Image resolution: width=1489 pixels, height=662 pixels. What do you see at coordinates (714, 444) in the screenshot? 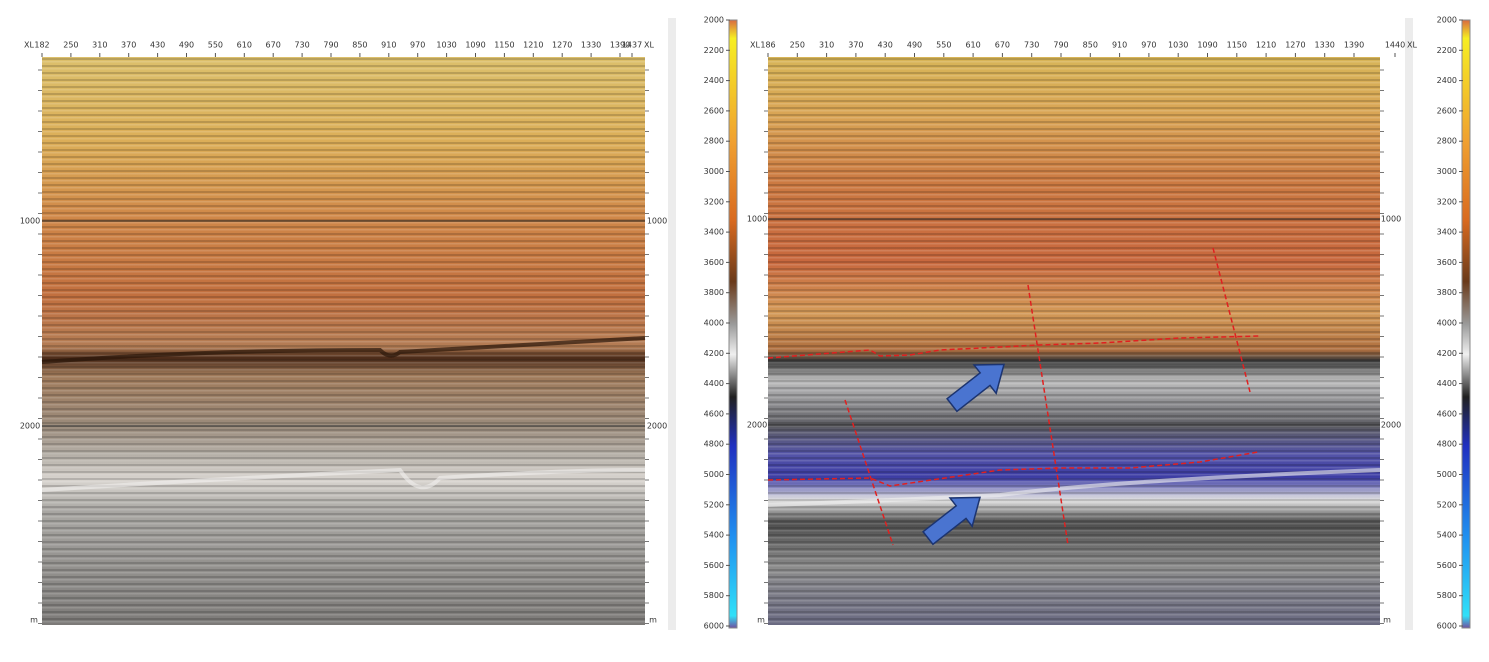
I see `colorbar-tick-label: 4800` at bounding box center [714, 444].